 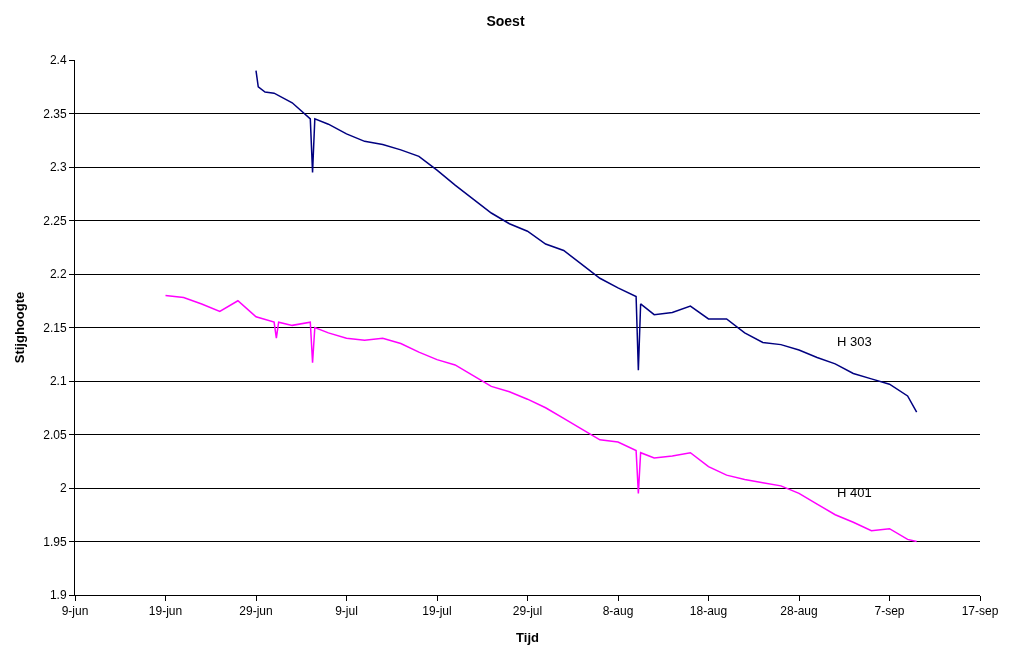 I want to click on chart-title: Soest, so click(x=505, y=21).